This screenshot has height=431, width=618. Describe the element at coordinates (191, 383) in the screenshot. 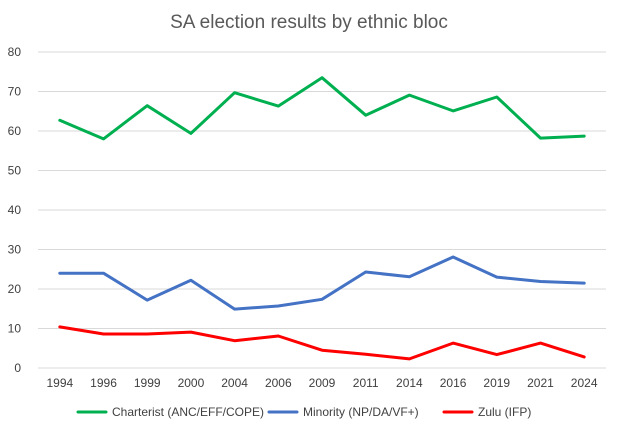

I see `x-tick-label: 2000` at that location.